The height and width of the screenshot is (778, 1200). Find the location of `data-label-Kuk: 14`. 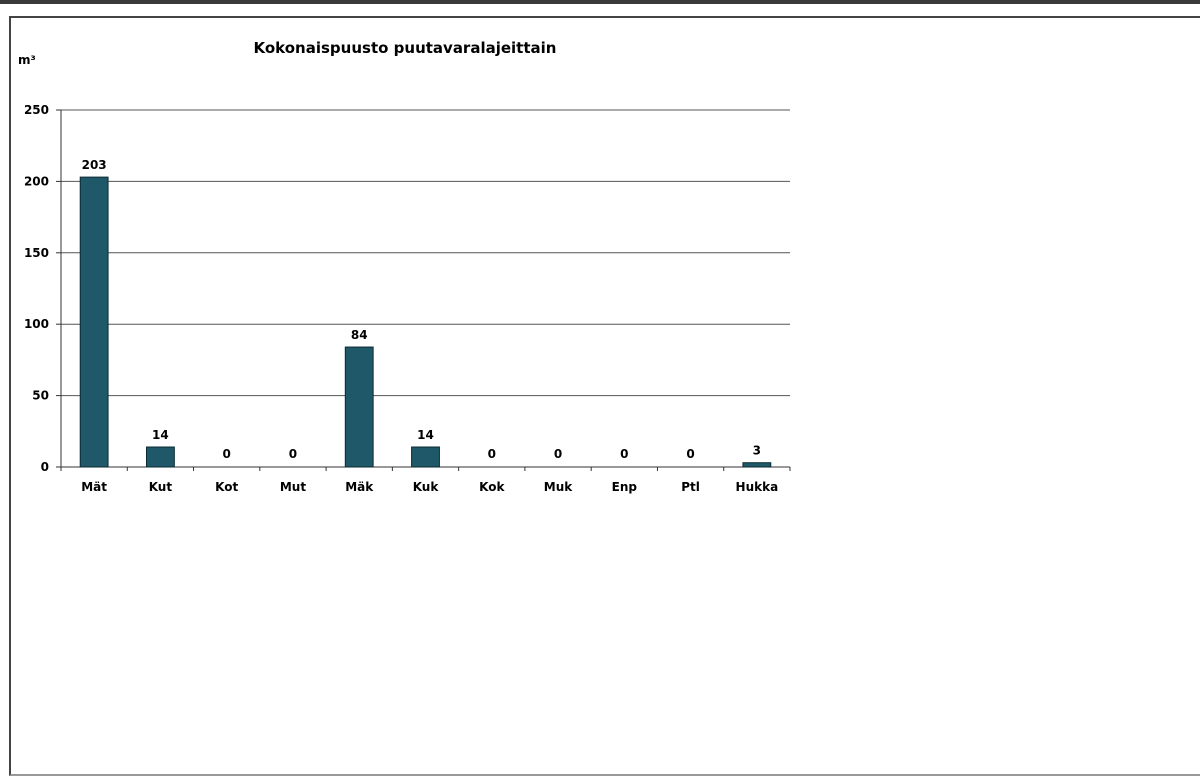

data-label-Kuk: 14 is located at coordinates (425, 435).